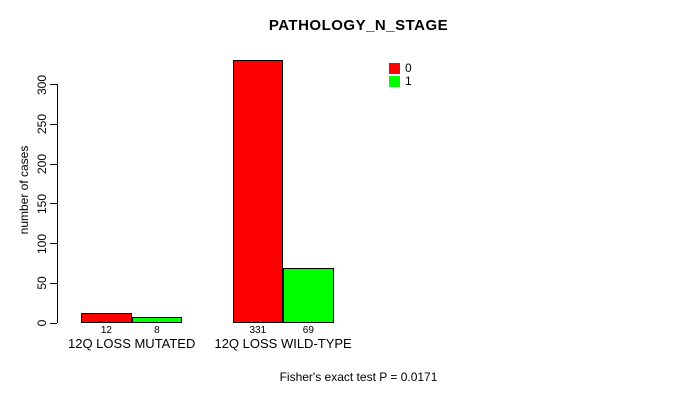 Image resolution: width=690 pixels, height=400 pixels. Describe the element at coordinates (408, 68) in the screenshot. I see `legend-label: 0` at that location.